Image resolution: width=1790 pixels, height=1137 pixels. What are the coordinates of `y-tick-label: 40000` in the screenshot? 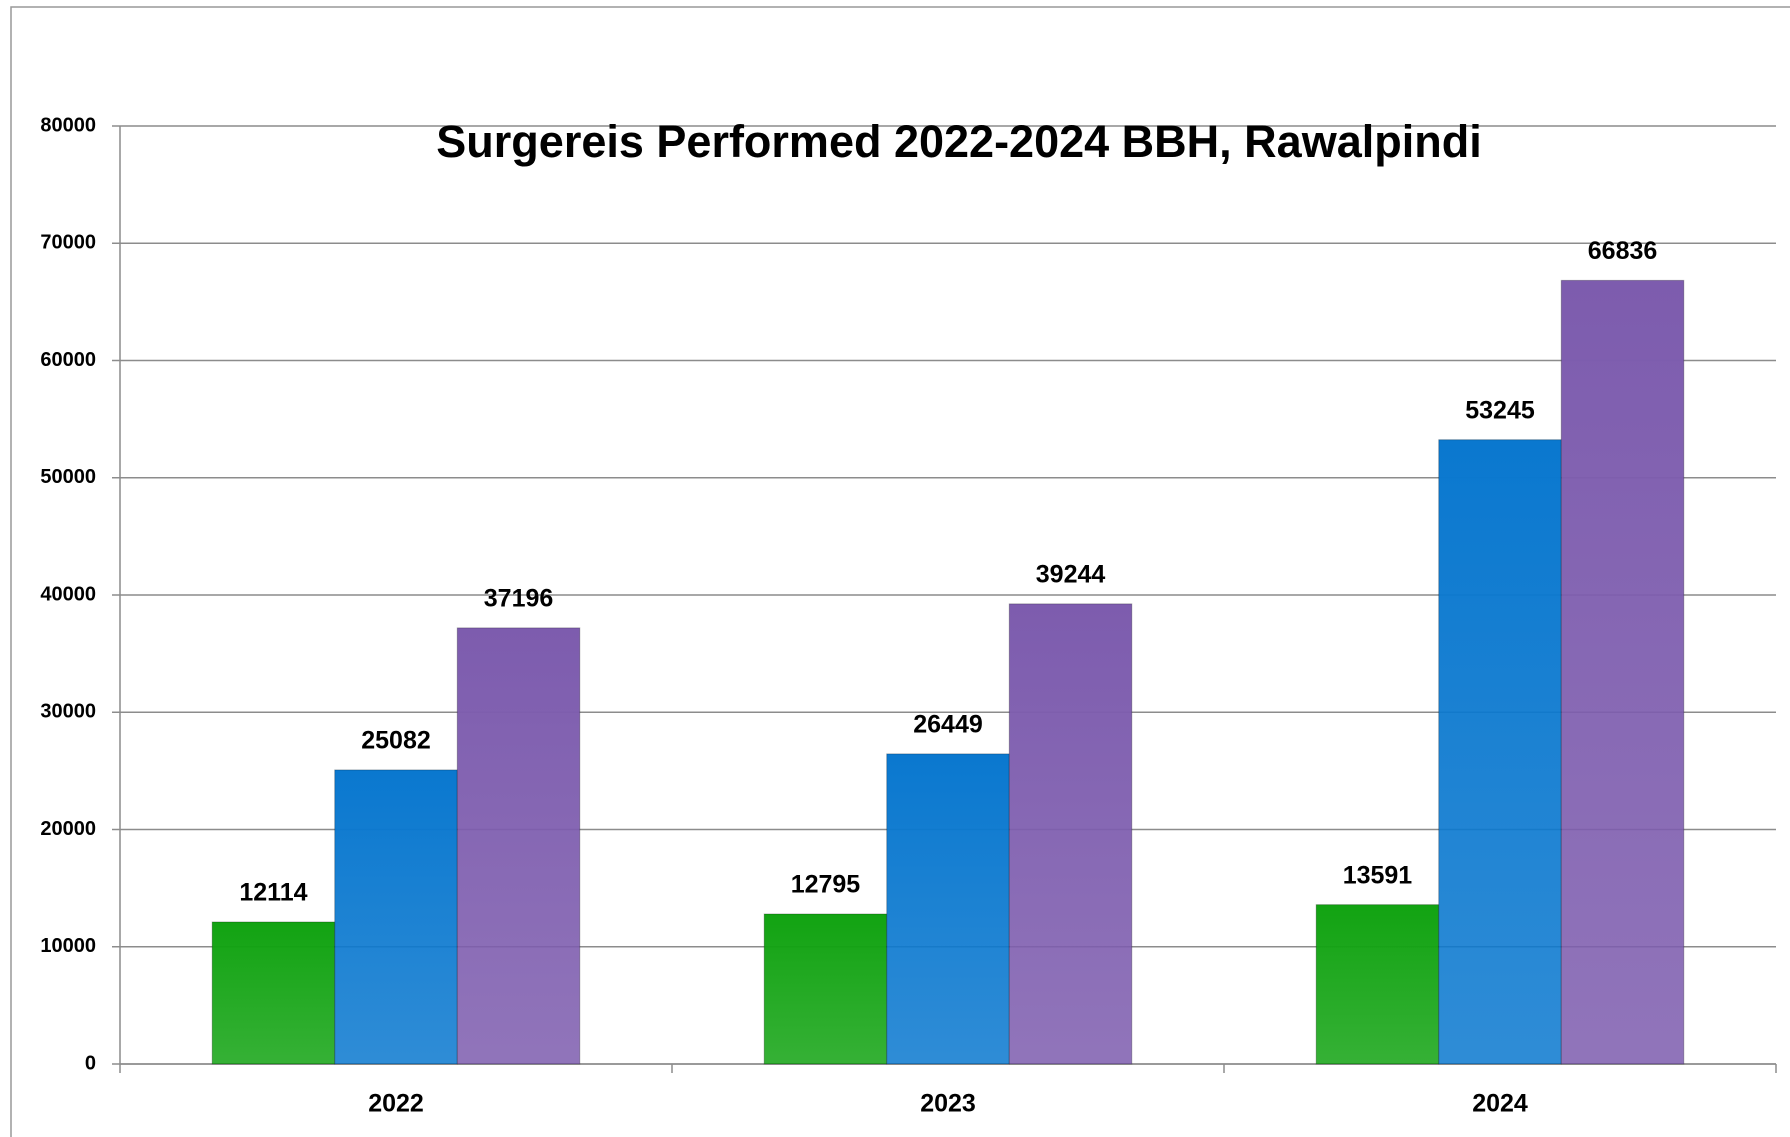 It's located at (68, 594).